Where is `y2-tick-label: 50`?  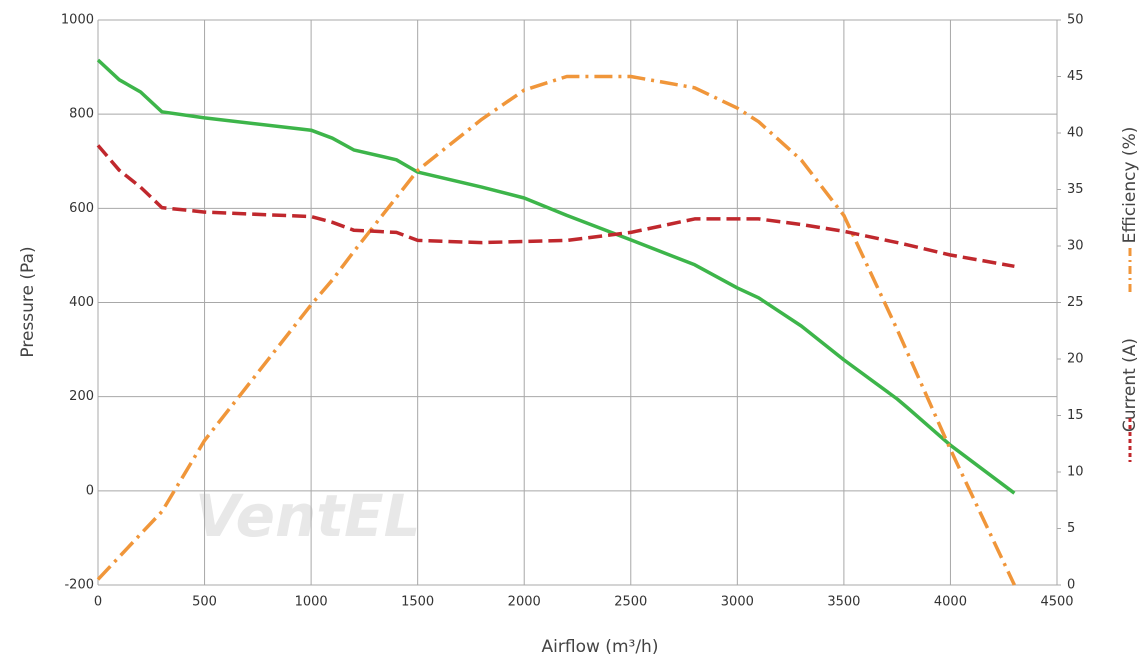
y2-tick-label: 50 is located at coordinates (1075, 20).